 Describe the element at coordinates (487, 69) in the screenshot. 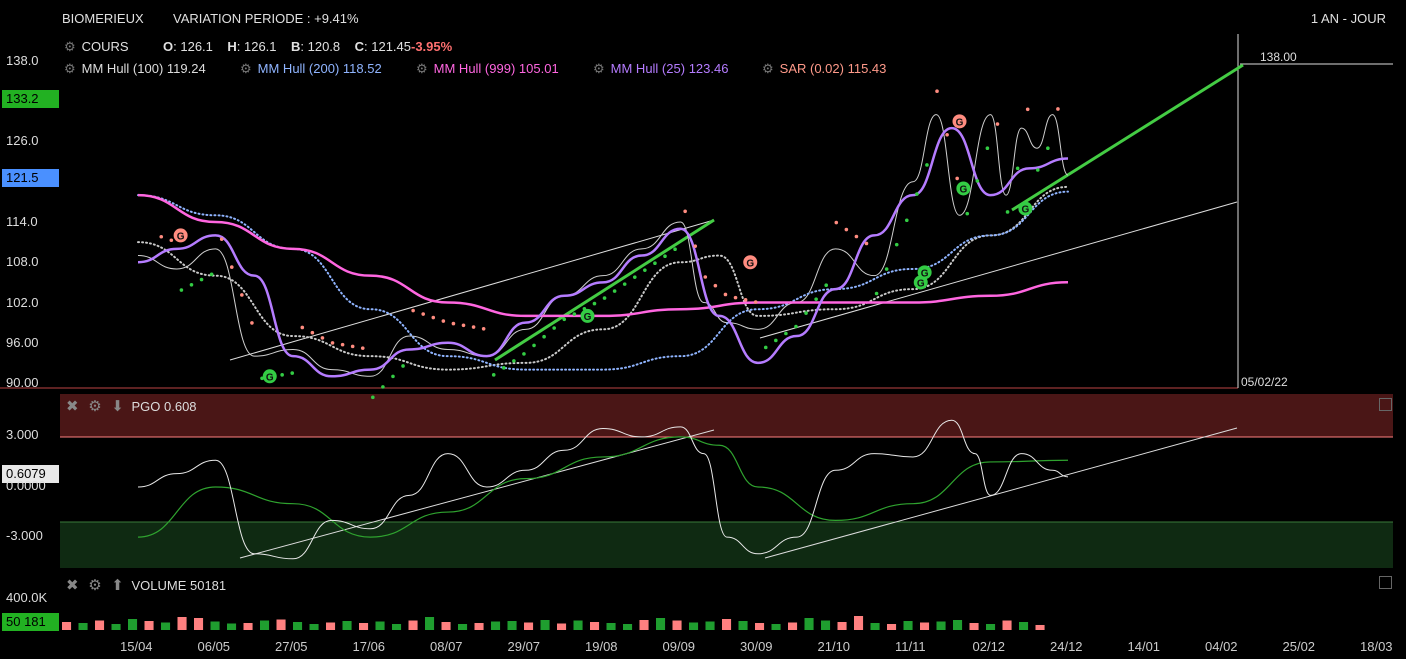

I see `legend-hull999: ⚙ MM Hull (999) 105.01` at that location.